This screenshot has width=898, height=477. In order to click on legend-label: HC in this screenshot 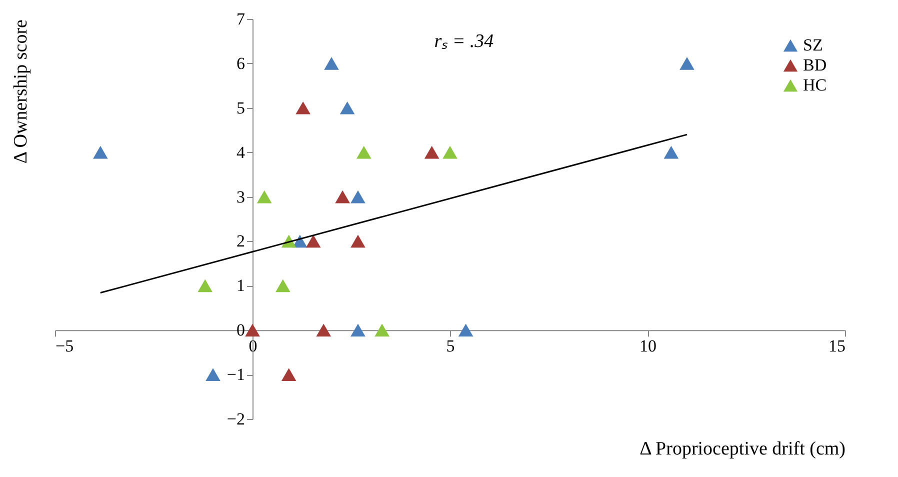, I will do `click(815, 85)`.